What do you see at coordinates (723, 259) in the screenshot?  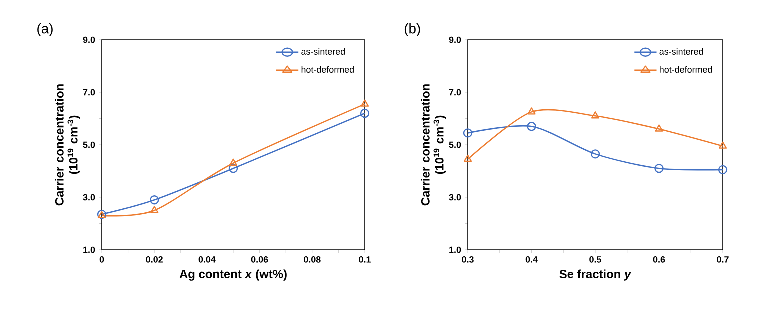 I see `x-tick-label: 0.7` at bounding box center [723, 259].